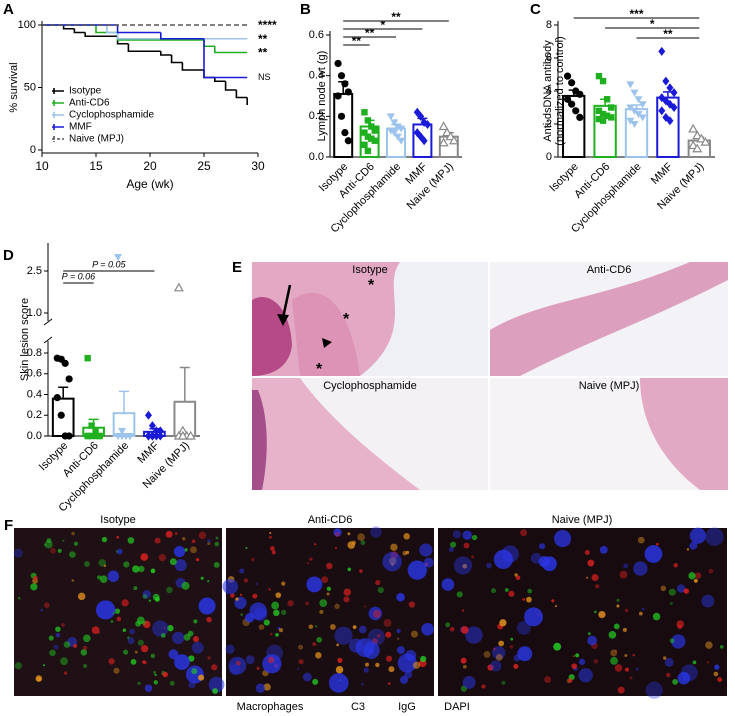 The height and width of the screenshot is (716, 735). Describe the element at coordinates (204, 166) in the screenshot. I see `x-tick-label: 25` at that location.